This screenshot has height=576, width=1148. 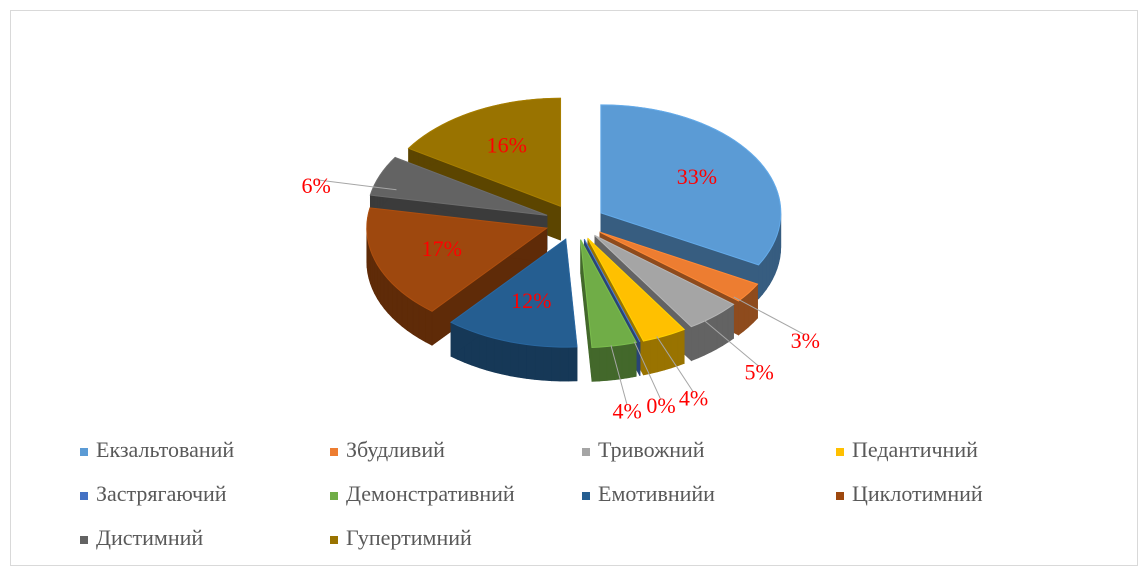 I want to click on legend-label: Емотивнийи, so click(x=656, y=493).